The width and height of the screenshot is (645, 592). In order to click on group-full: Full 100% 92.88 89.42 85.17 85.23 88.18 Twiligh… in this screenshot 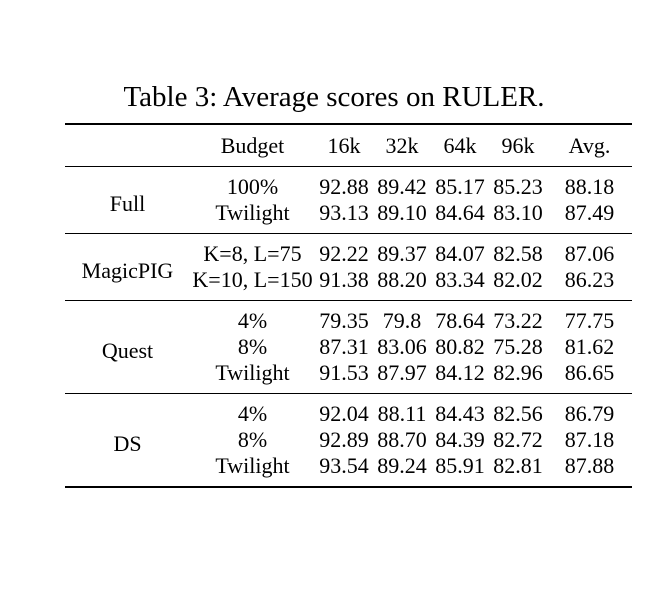, I will do `click(348, 200)`.